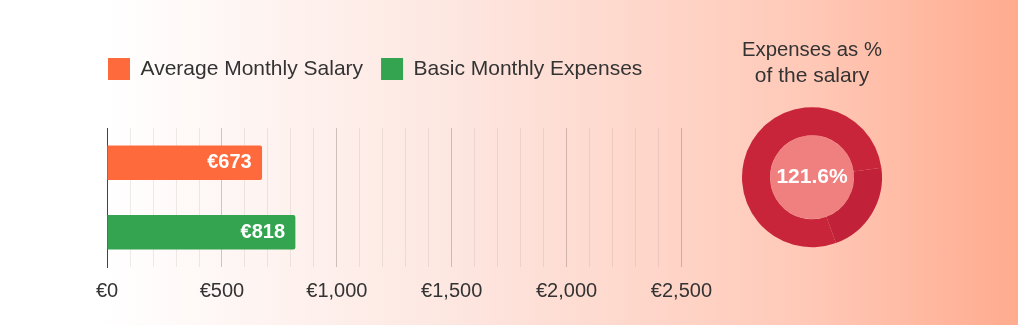 This screenshot has width=1018, height=325. What do you see at coordinates (812, 61) in the screenshot?
I see `chart-title: Expenses as % of the salary` at bounding box center [812, 61].